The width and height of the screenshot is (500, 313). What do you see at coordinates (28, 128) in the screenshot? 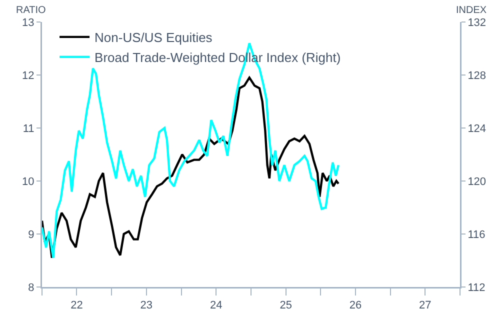
I see `y-tick-label: 11` at bounding box center [28, 128].